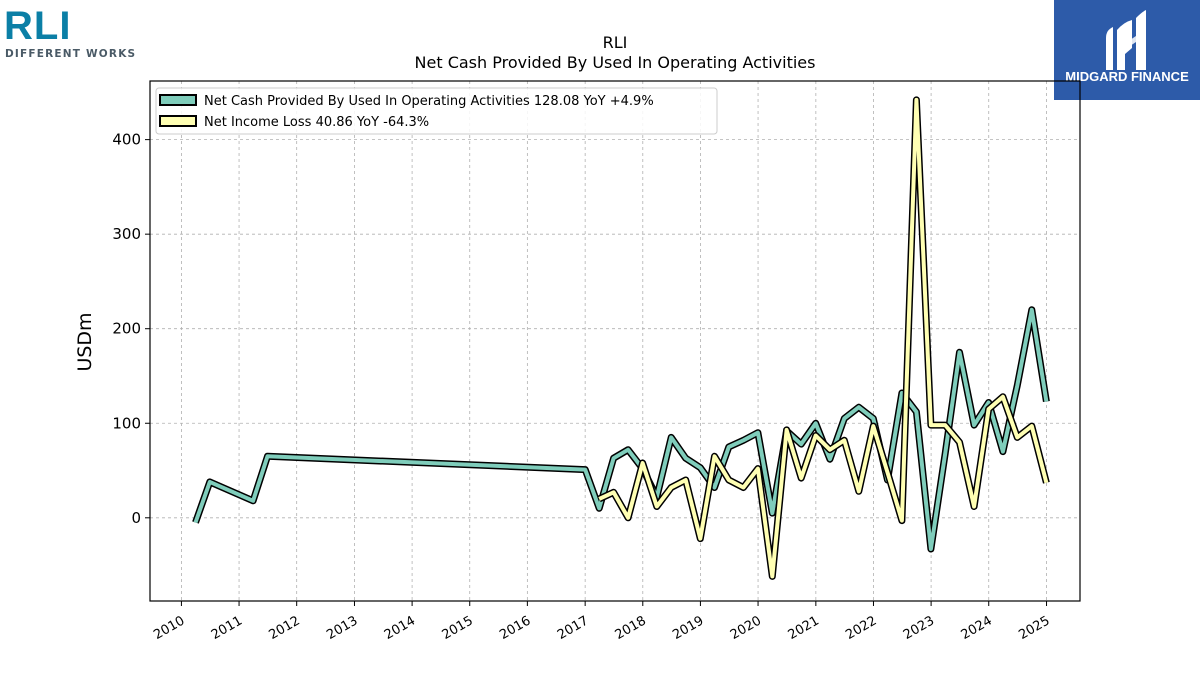 The image size is (1200, 675). Describe the element at coordinates (631, 628) in the screenshot. I see `x-tick-label: 2018` at that location.